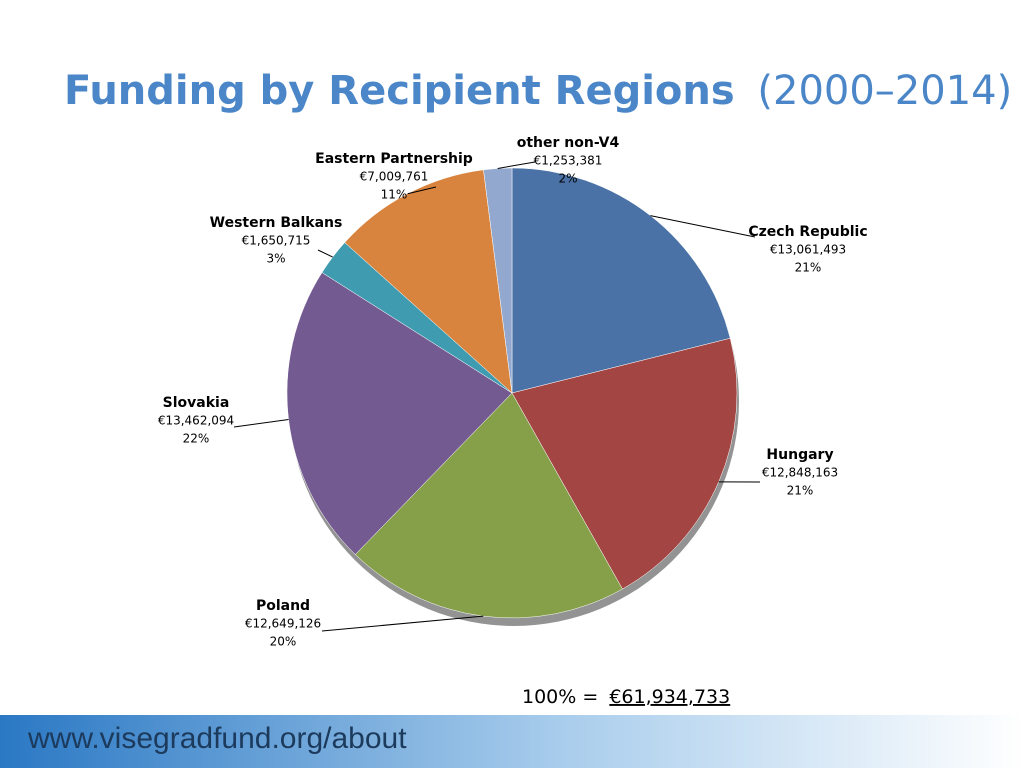 This screenshot has height=768, width=1024. Describe the element at coordinates (283, 642) in the screenshot. I see `slice-percent: 20%` at that location.